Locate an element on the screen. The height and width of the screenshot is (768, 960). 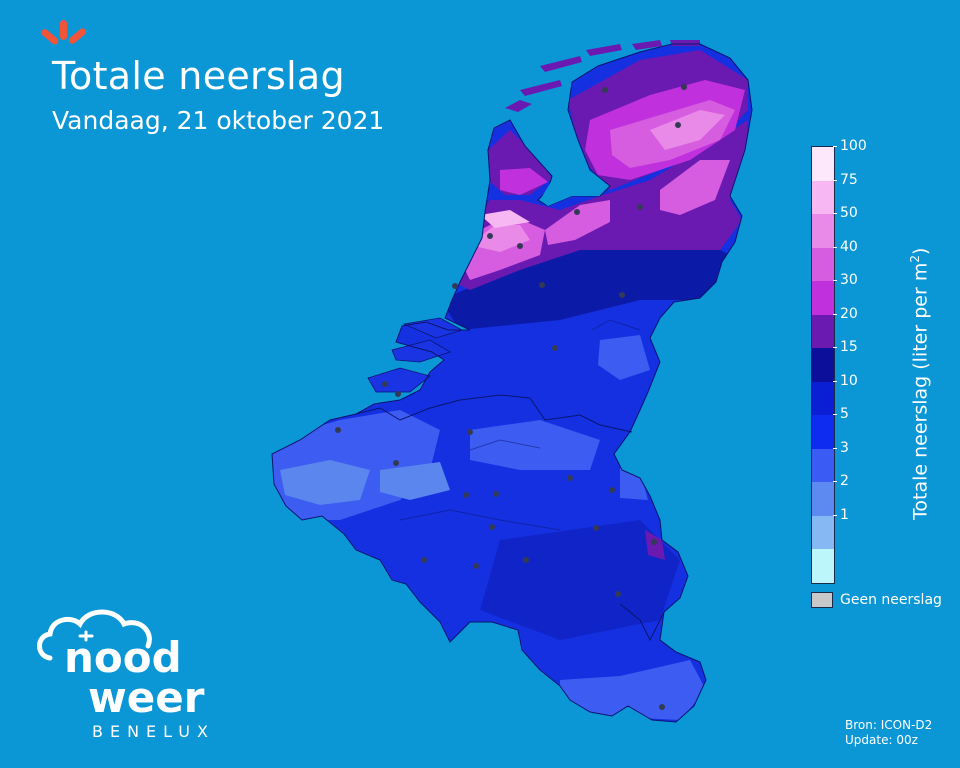
no-precip-label: Geen neerslag is located at coordinates (891, 600).